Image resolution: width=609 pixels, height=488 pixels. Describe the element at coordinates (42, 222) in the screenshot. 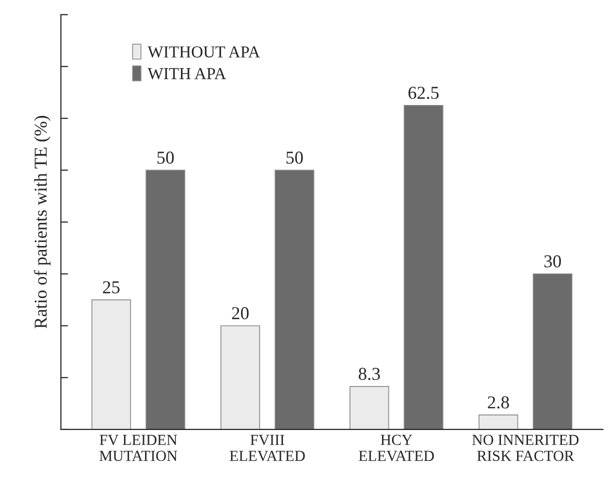

I see `y-axis-title: Ratio of patients with TE (%)` at that location.